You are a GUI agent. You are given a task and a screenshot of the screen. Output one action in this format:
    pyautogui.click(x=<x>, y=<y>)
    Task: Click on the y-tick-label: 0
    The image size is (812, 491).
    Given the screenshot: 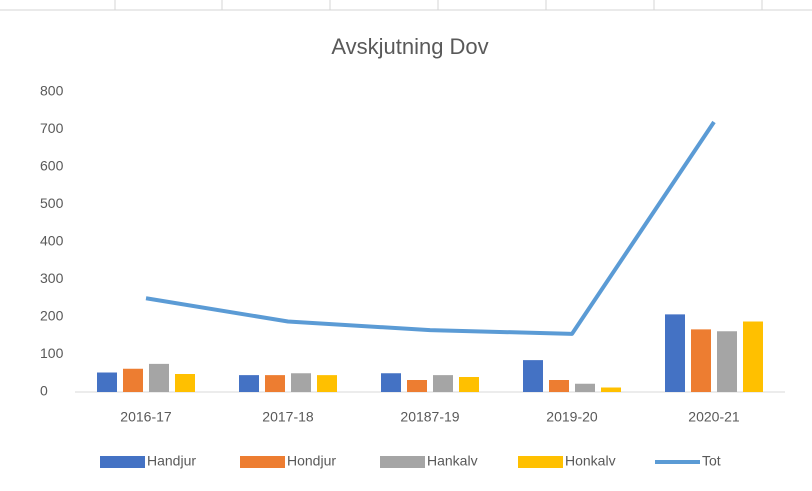 What is the action you would take?
    pyautogui.click(x=44, y=391)
    